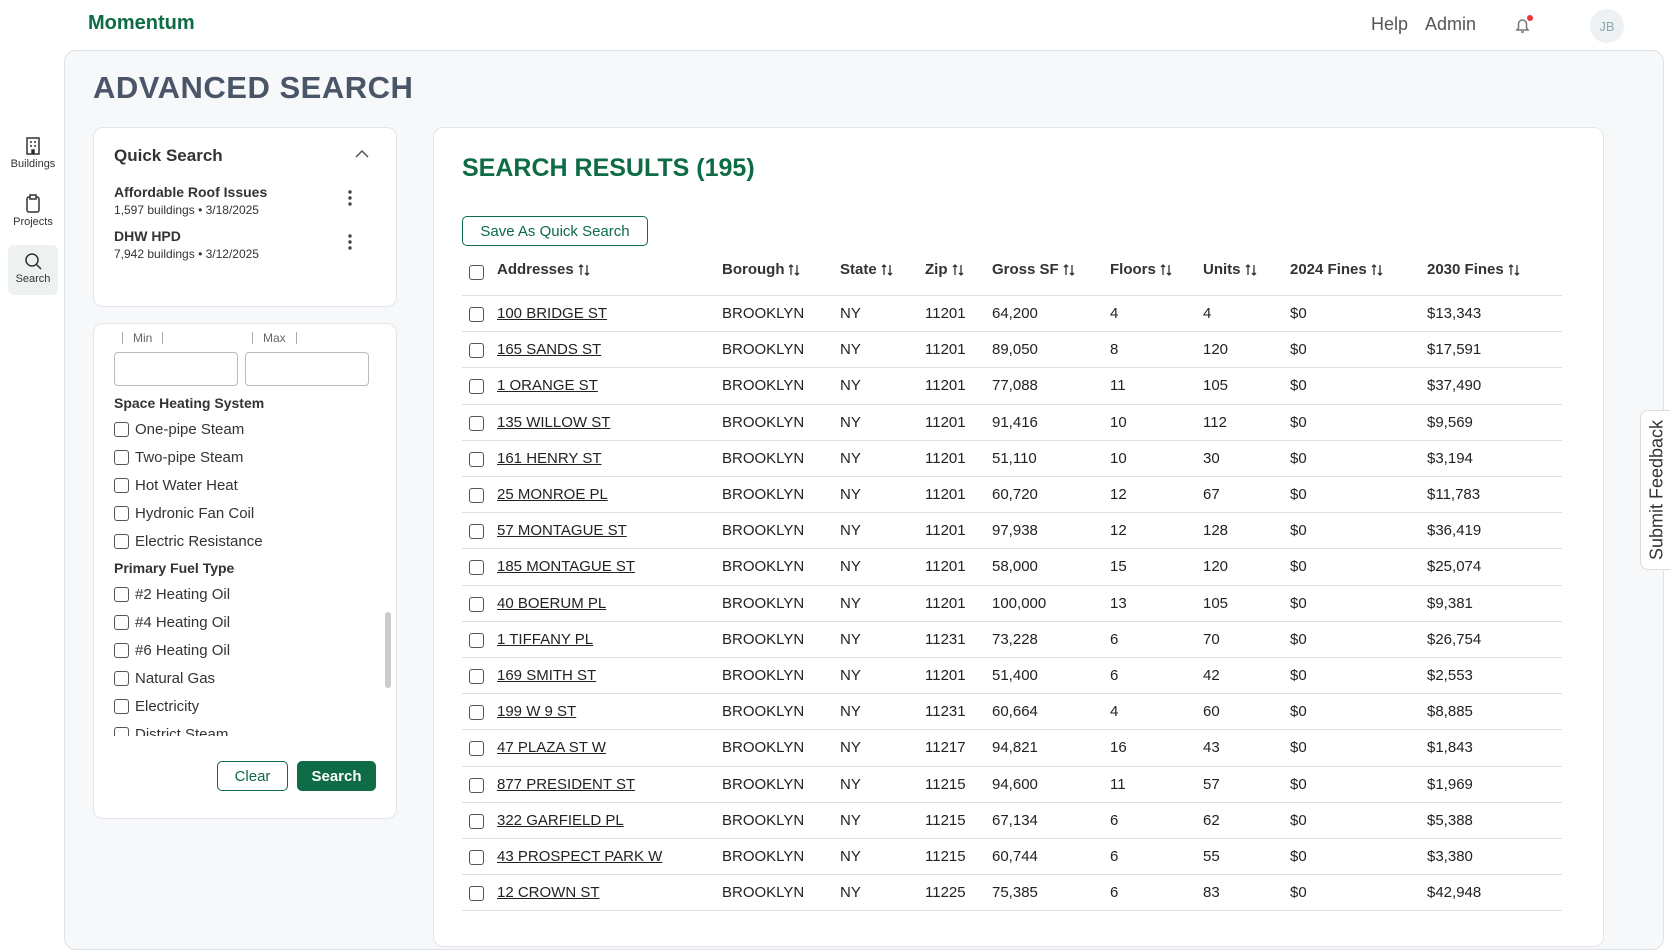  Describe the element at coordinates (761, 269) in the screenshot. I see `column-header: Borough` at that location.